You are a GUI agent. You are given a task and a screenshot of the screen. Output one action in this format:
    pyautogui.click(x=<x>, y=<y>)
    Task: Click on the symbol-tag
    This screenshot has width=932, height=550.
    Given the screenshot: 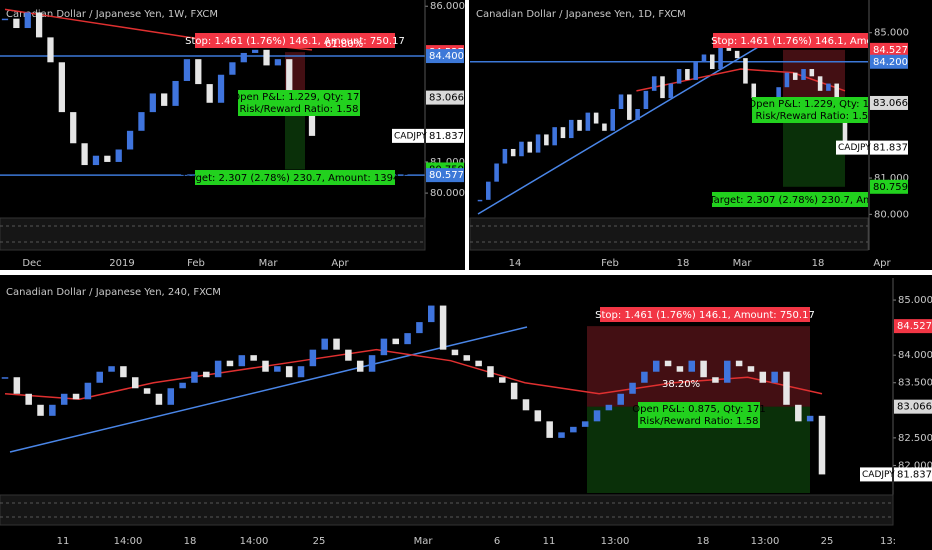 What is the action you would take?
    pyautogui.click(x=852, y=147)
    